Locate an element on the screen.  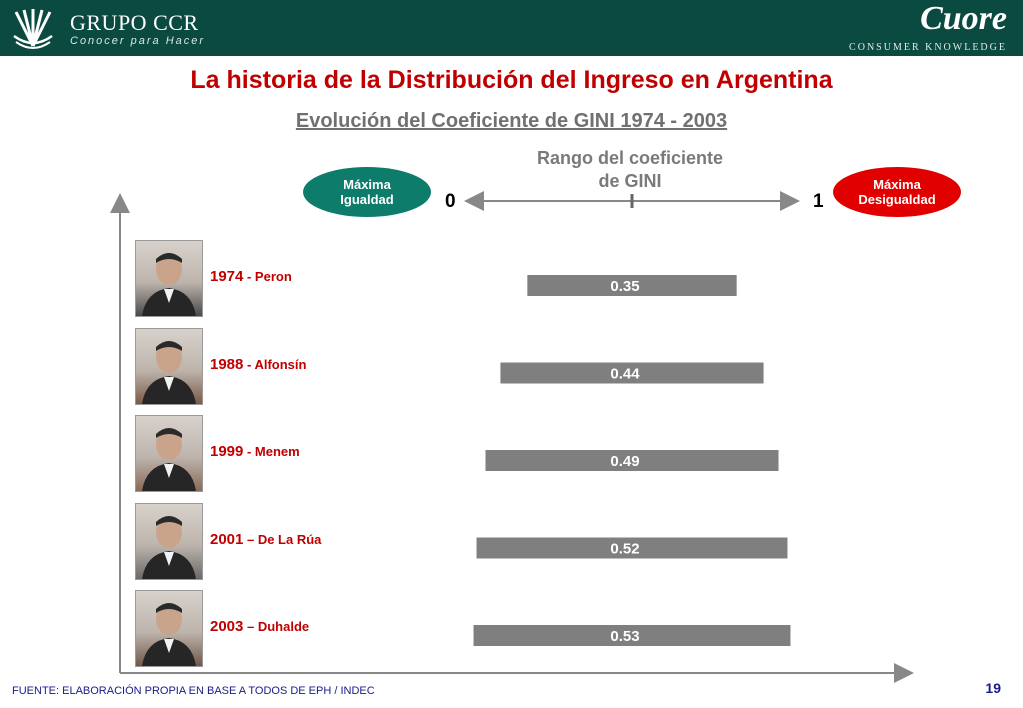
row-president-name: - Peron is located at coordinates (267, 276).